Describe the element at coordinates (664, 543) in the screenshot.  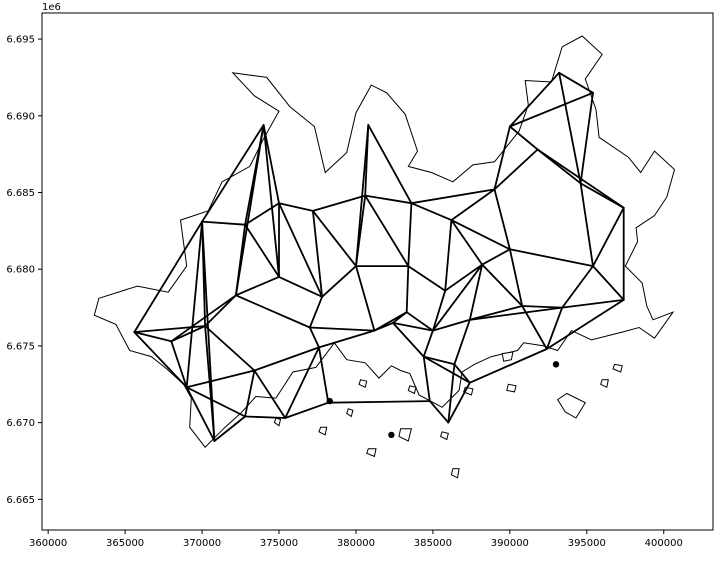
I see `x-tick-label-8: 400000` at that location.